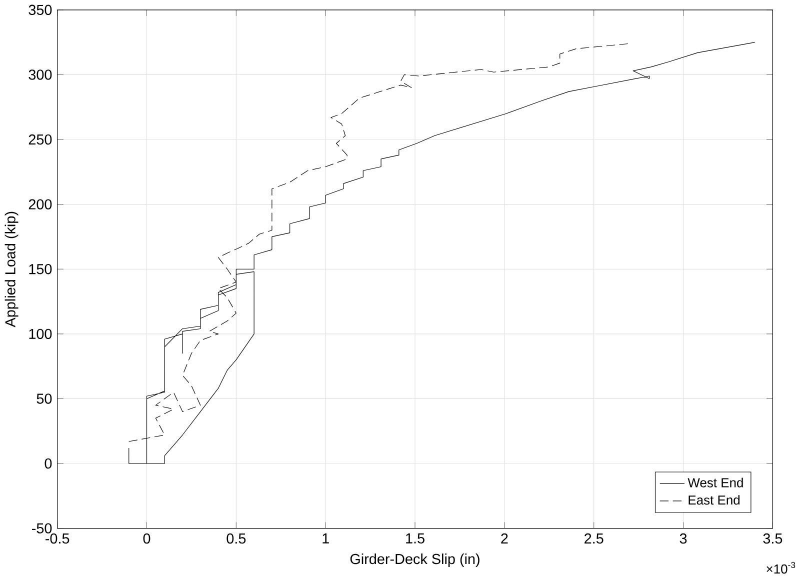 The image size is (801, 578). Describe the element at coordinates (236, 538) in the screenshot. I see `x-tick-label: 0.5` at that location.